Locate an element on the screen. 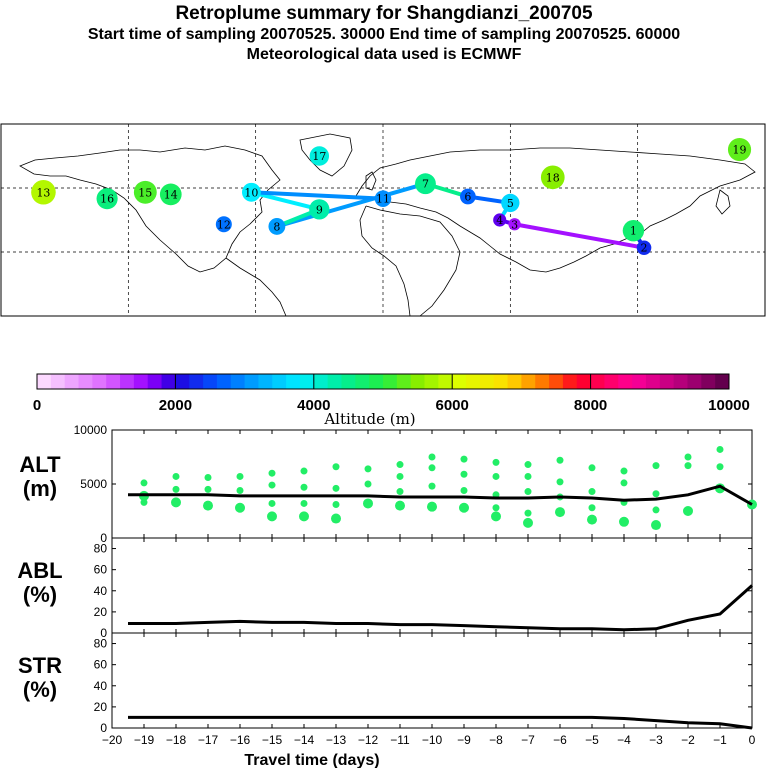  x-tick-label: −8 is located at coordinates (496, 740).